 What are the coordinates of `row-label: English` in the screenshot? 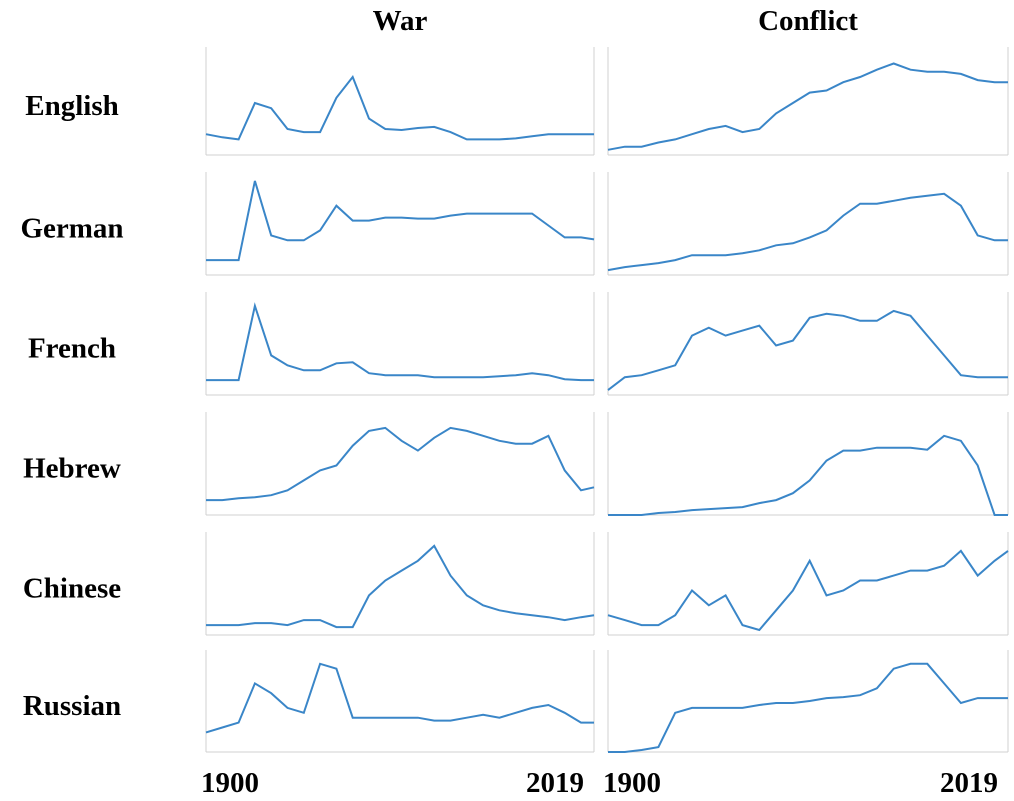 It's located at (72, 106).